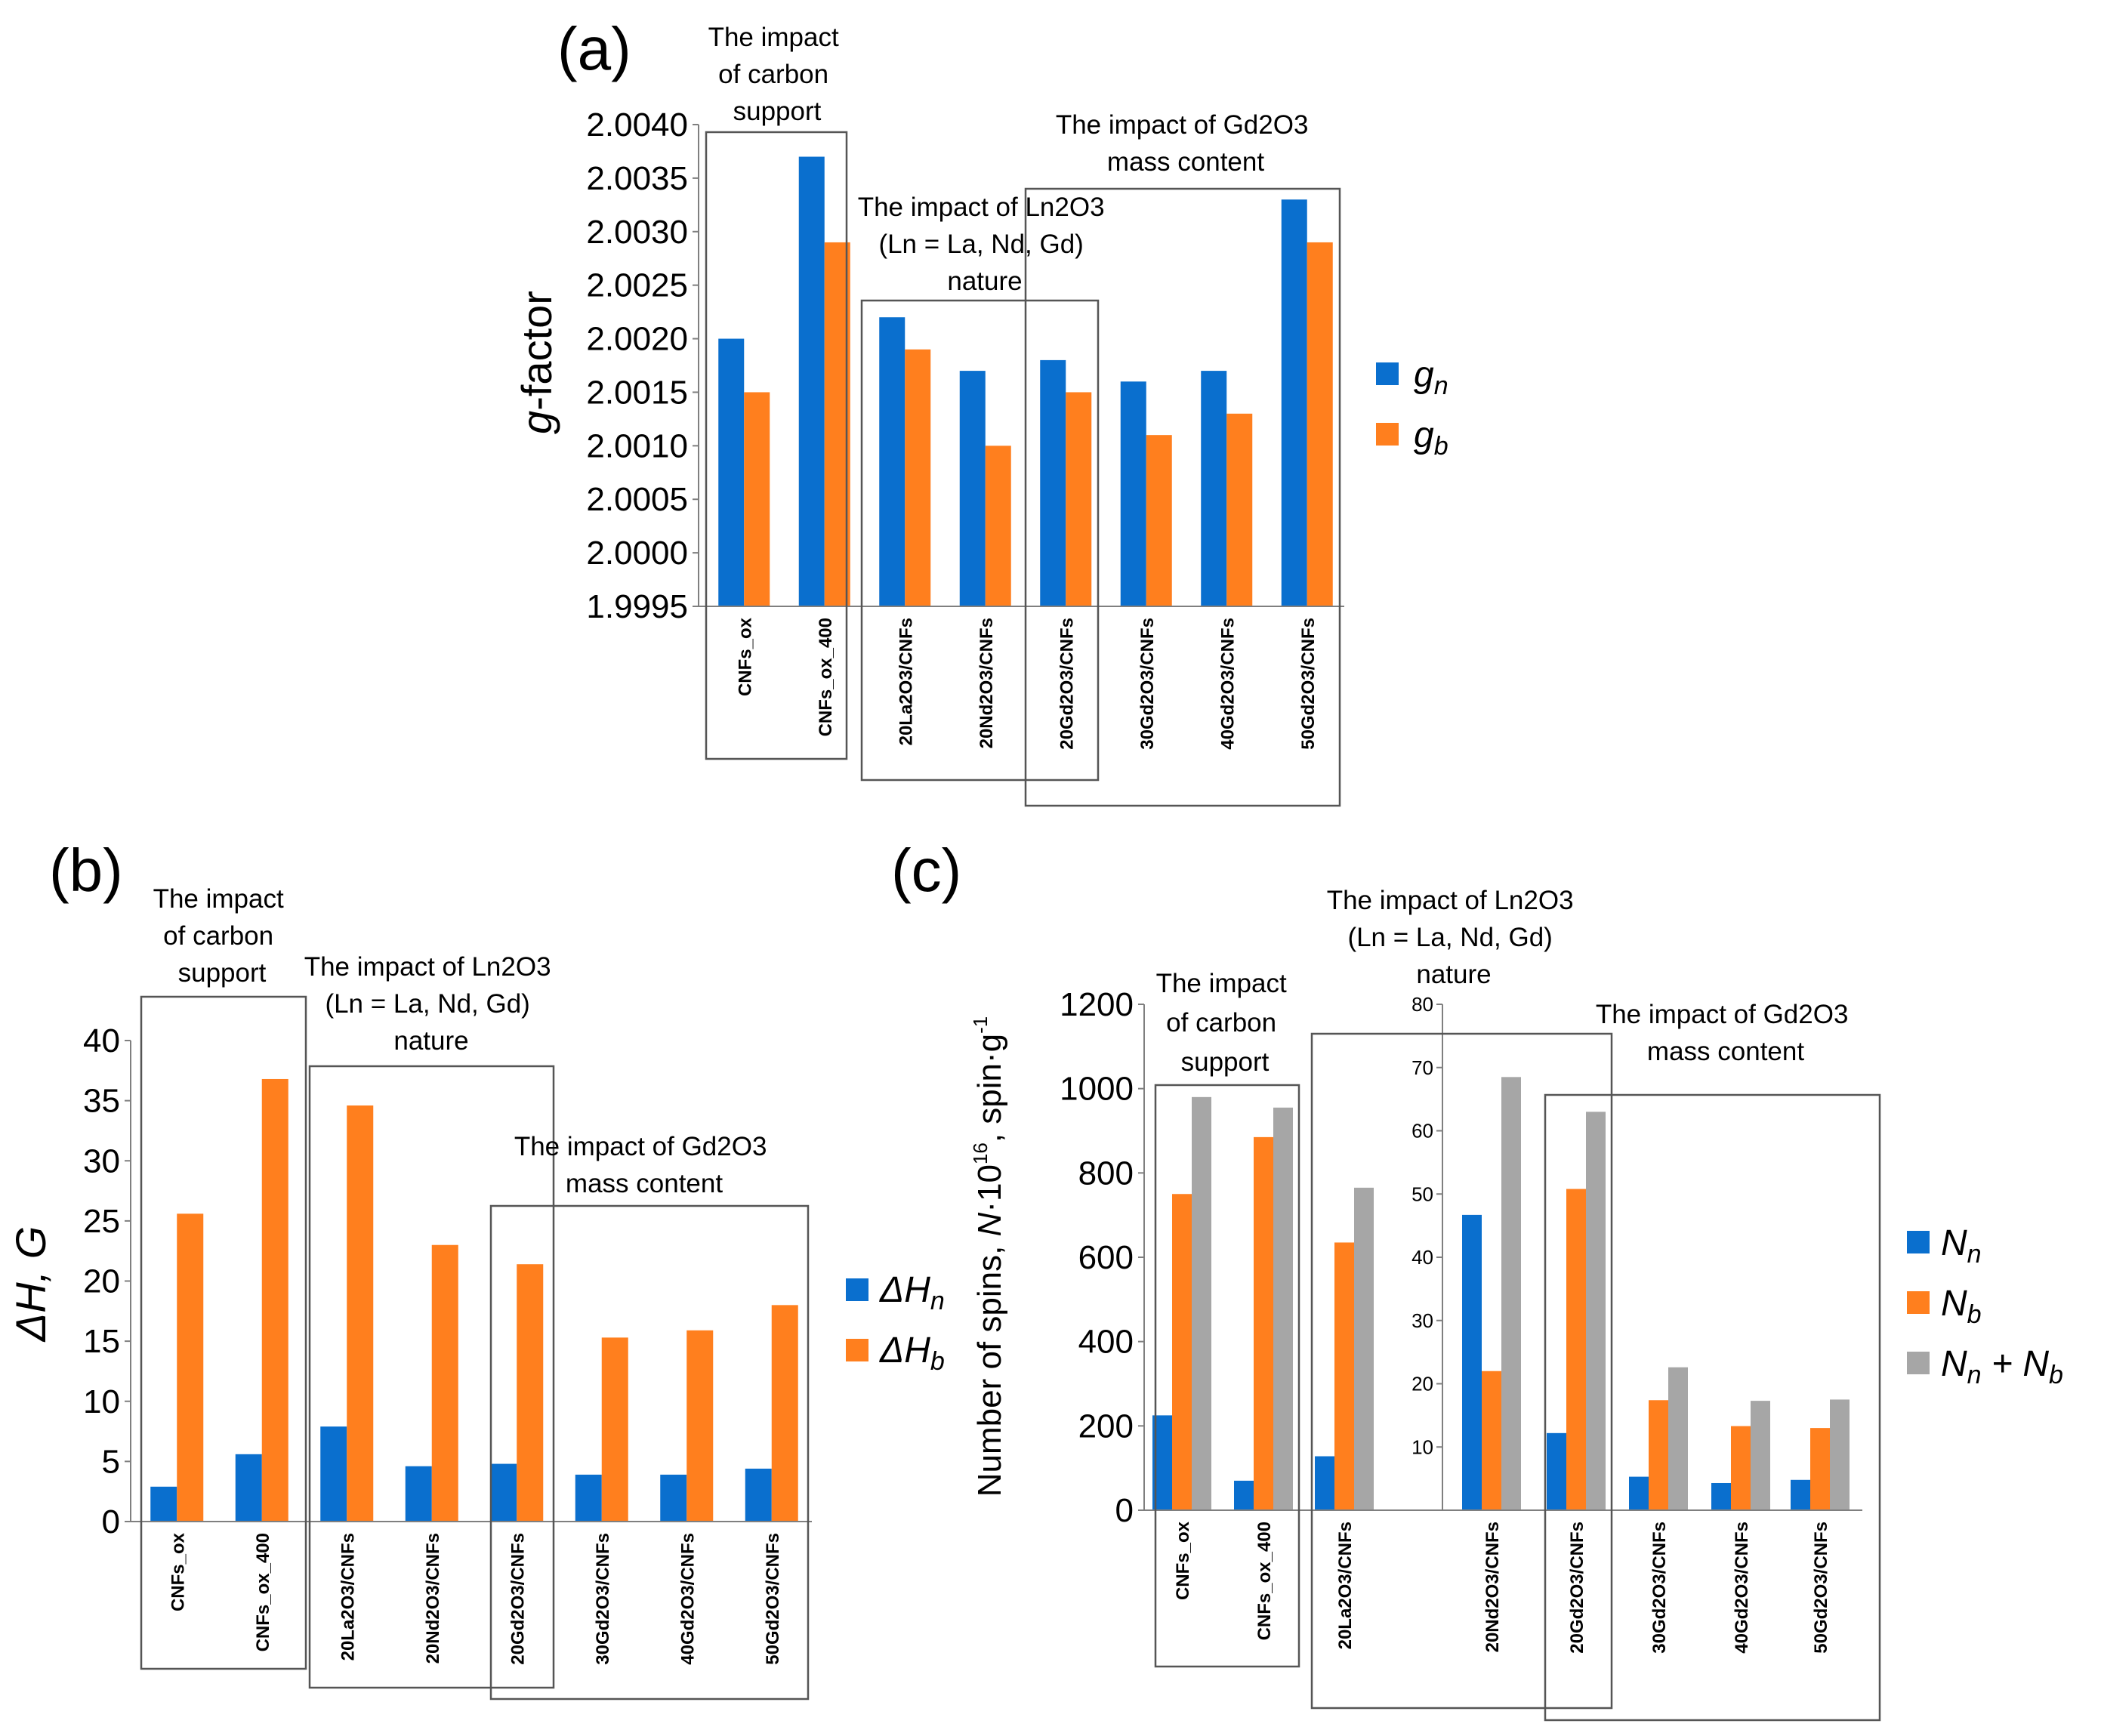 This screenshot has width=2101, height=1736. I want to click on legend-base2: N, so click(2035, 1364).